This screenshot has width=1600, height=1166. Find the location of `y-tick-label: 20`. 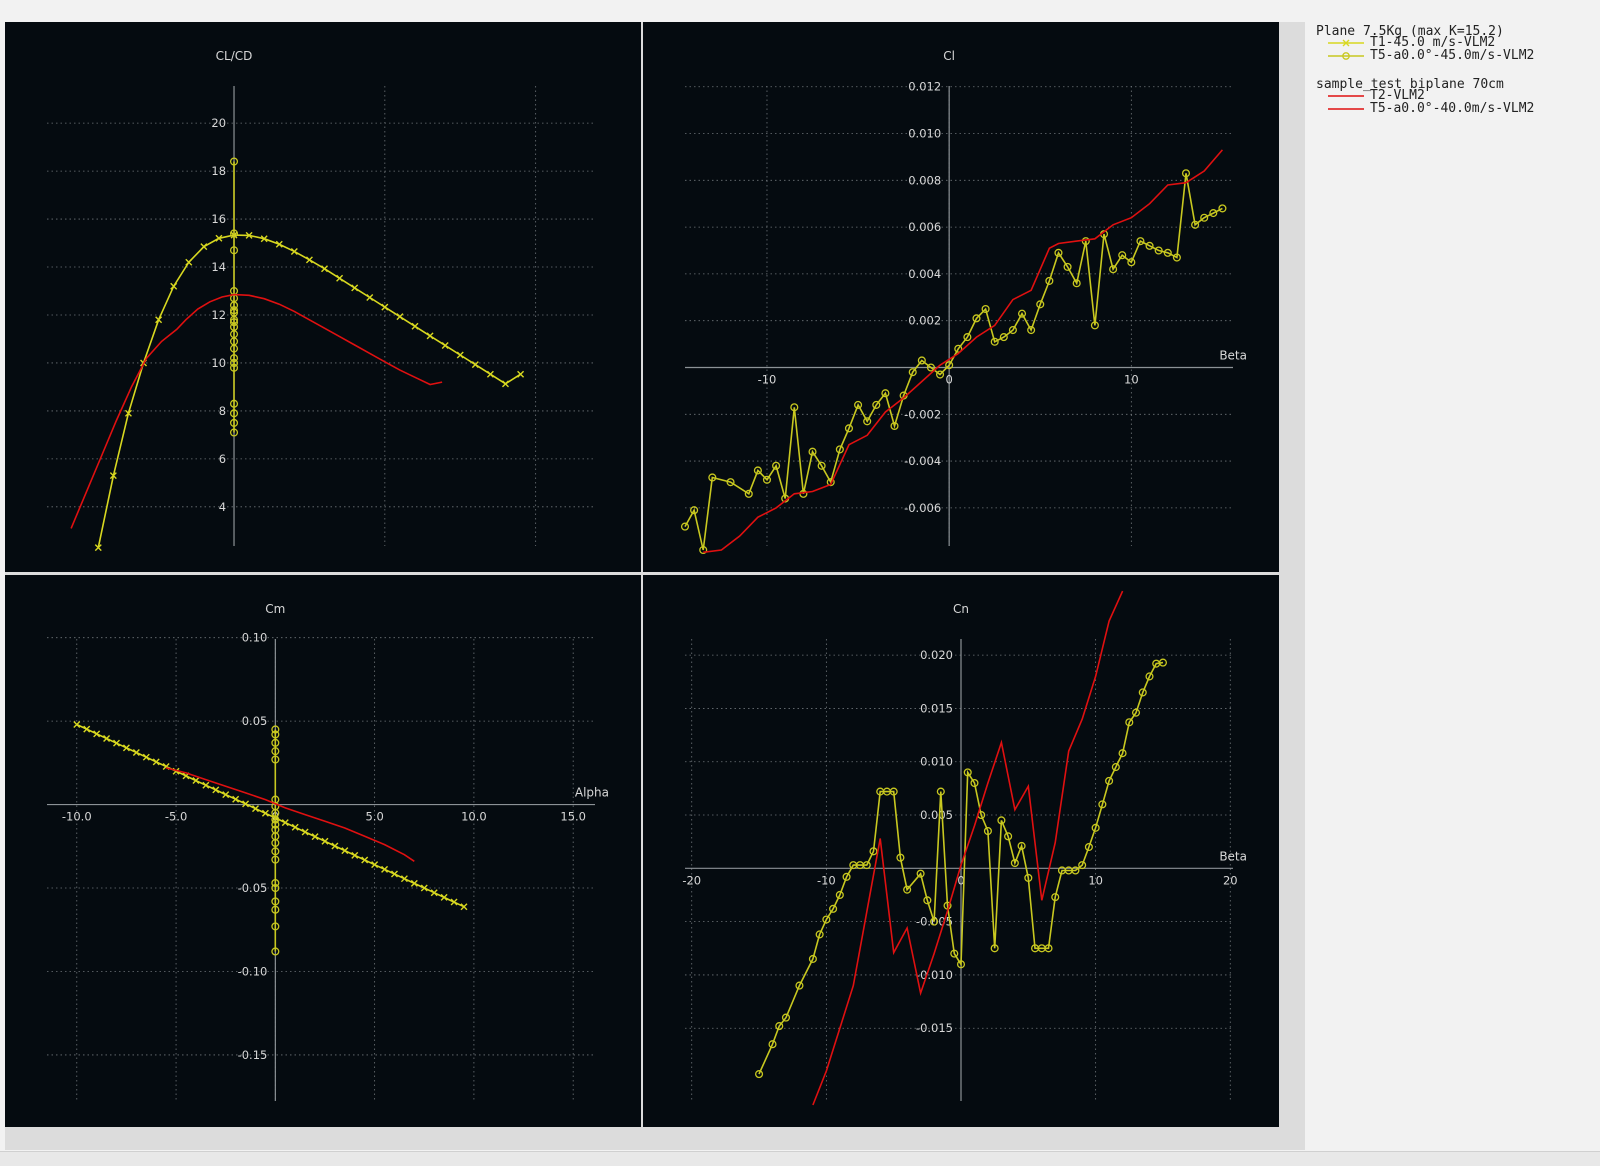

y-tick-label: 20 is located at coordinates (218, 123).